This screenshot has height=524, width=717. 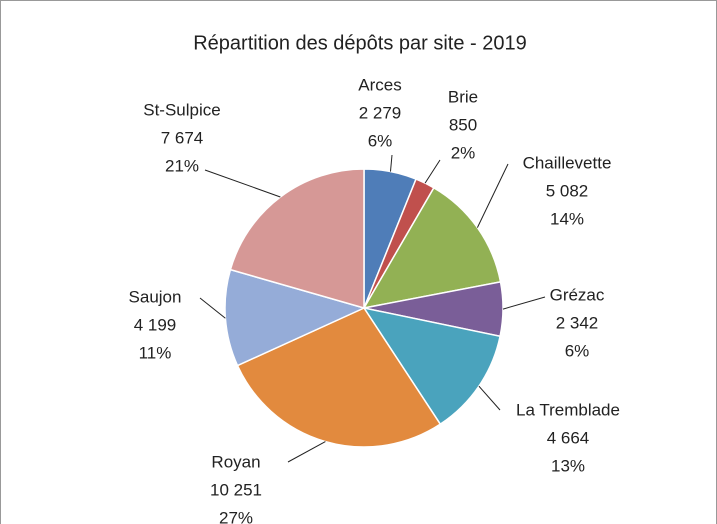 What do you see at coordinates (577, 294) in the screenshot?
I see `slice-label: Grézac` at bounding box center [577, 294].